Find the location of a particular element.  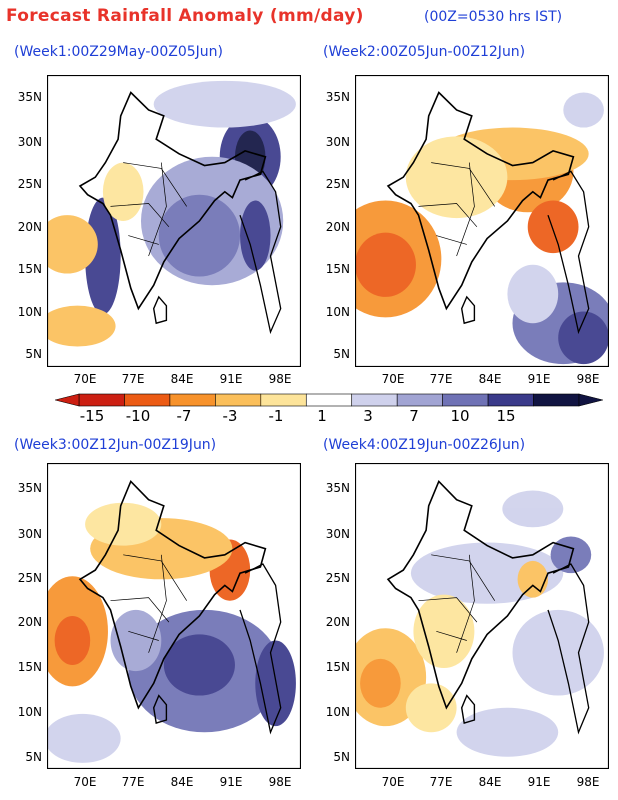

panel-title-week4: (Week4:00Z19Jun-00Z26Jun) is located at coordinates (424, 445).